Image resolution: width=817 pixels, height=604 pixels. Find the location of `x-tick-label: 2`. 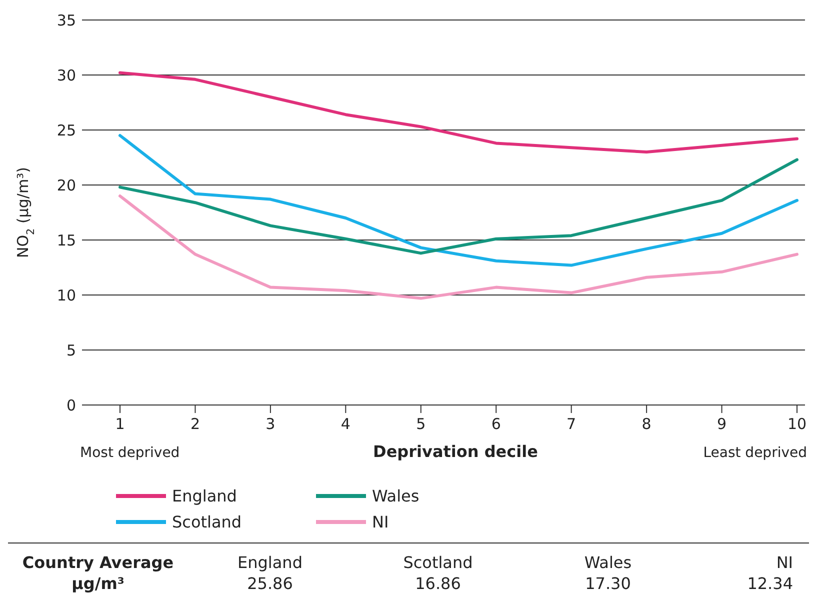

x-tick-label: 2 is located at coordinates (195, 424).